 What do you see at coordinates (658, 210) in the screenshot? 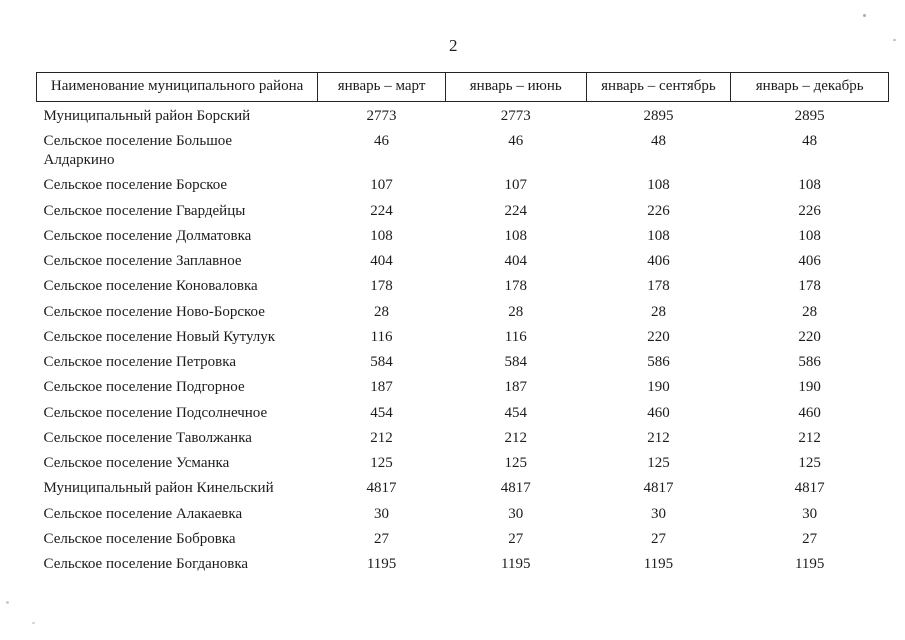
I see `cell-value: 226` at bounding box center [658, 210].